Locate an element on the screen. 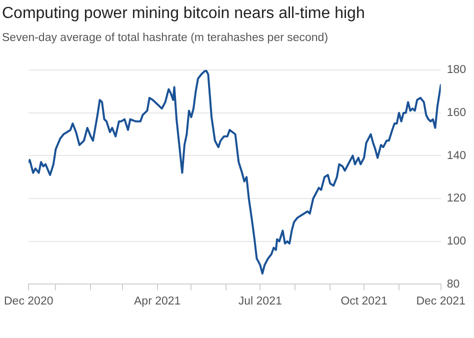 Image resolution: width=474 pixels, height=338 pixels. x-tick-label: Apr 2021 is located at coordinates (157, 301).